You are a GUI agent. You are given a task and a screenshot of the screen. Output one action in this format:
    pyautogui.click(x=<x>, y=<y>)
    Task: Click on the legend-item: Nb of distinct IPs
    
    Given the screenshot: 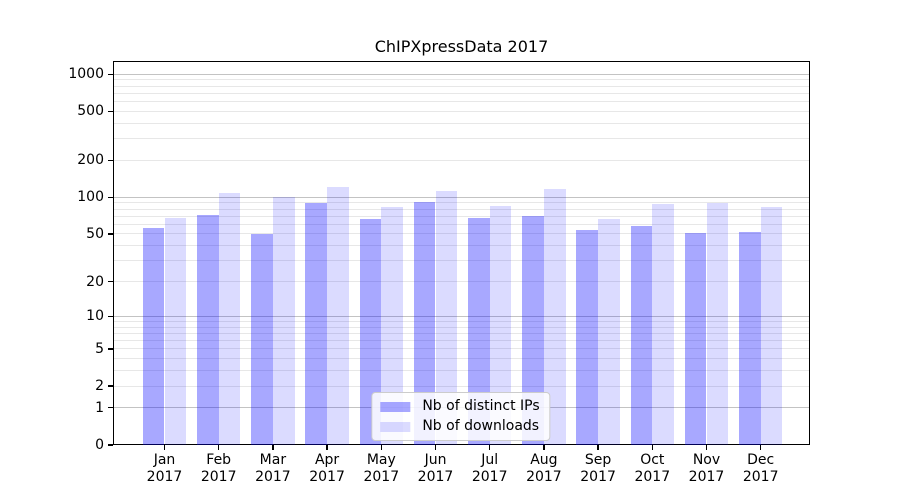 What is the action you would take?
    pyautogui.click(x=460, y=406)
    